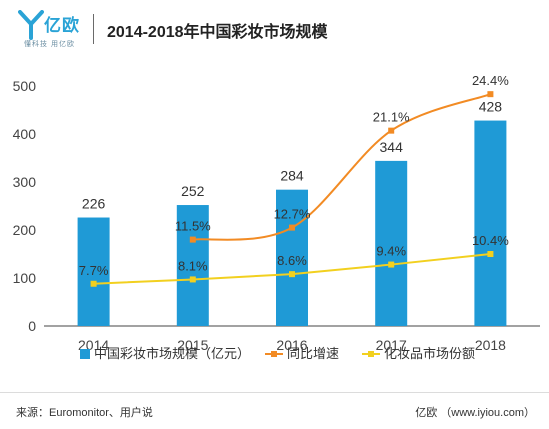 This screenshot has height=429, width=549. Describe the element at coordinates (391, 251) in the screenshot. I see `series-value-label-2: 9.4%` at that location.